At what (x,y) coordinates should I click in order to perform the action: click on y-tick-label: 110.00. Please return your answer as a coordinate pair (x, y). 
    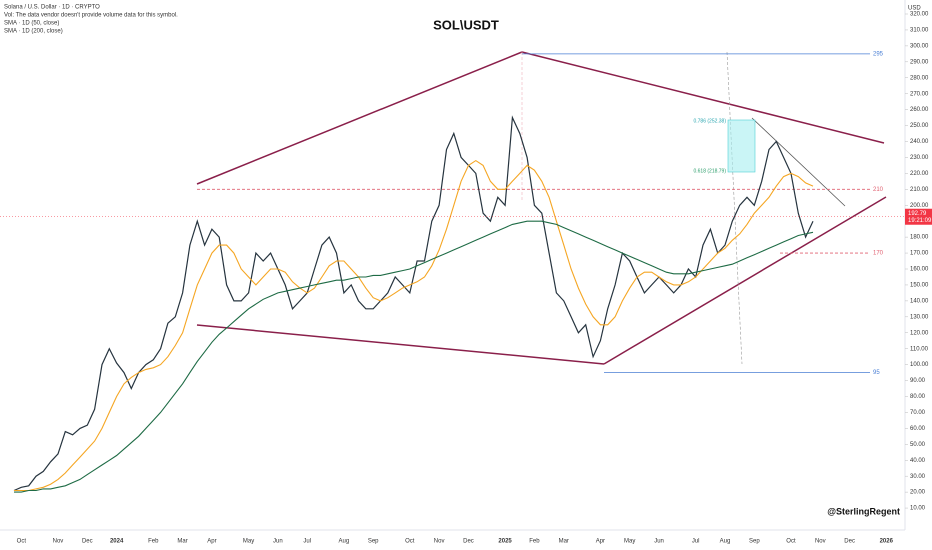
    Looking at the image, I should click on (919, 349).